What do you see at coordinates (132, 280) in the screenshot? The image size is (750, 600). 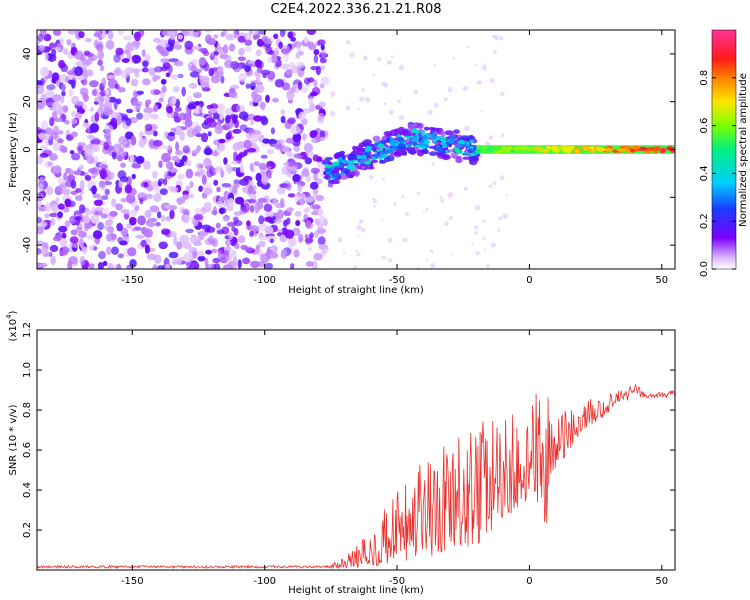 I see `x-tick-label: -150` at bounding box center [132, 280].